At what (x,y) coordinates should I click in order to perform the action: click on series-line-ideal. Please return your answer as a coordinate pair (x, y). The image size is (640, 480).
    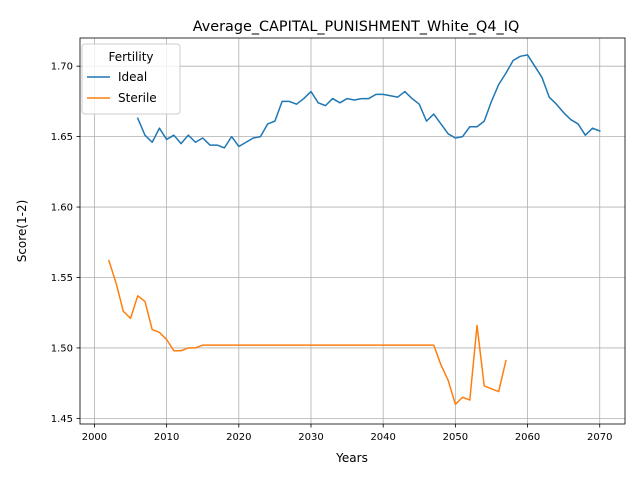
    Looking at the image, I should click on (368, 101).